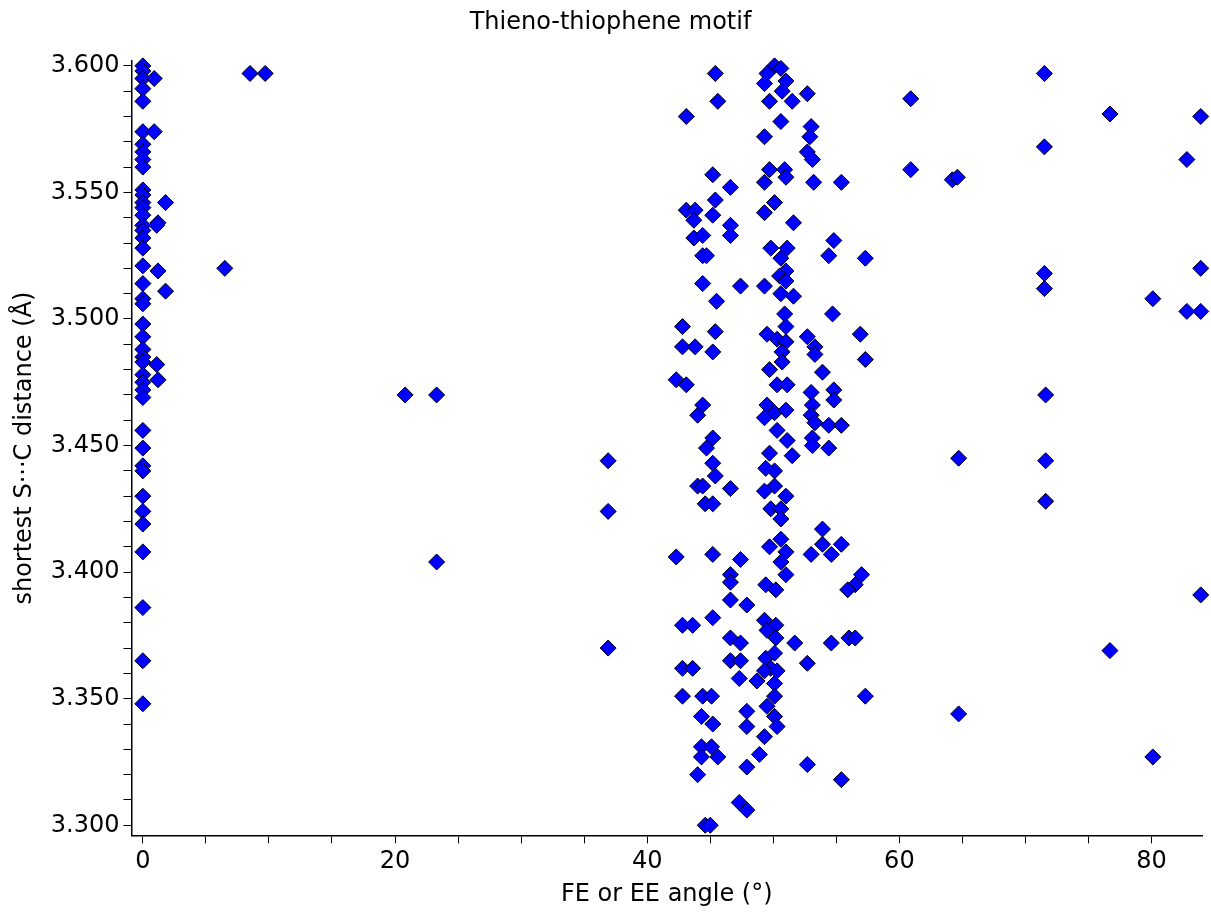 The width and height of the screenshot is (1211, 915). Describe the element at coordinates (85, 443) in the screenshot. I see `y-tick-label: 3.450` at that location.